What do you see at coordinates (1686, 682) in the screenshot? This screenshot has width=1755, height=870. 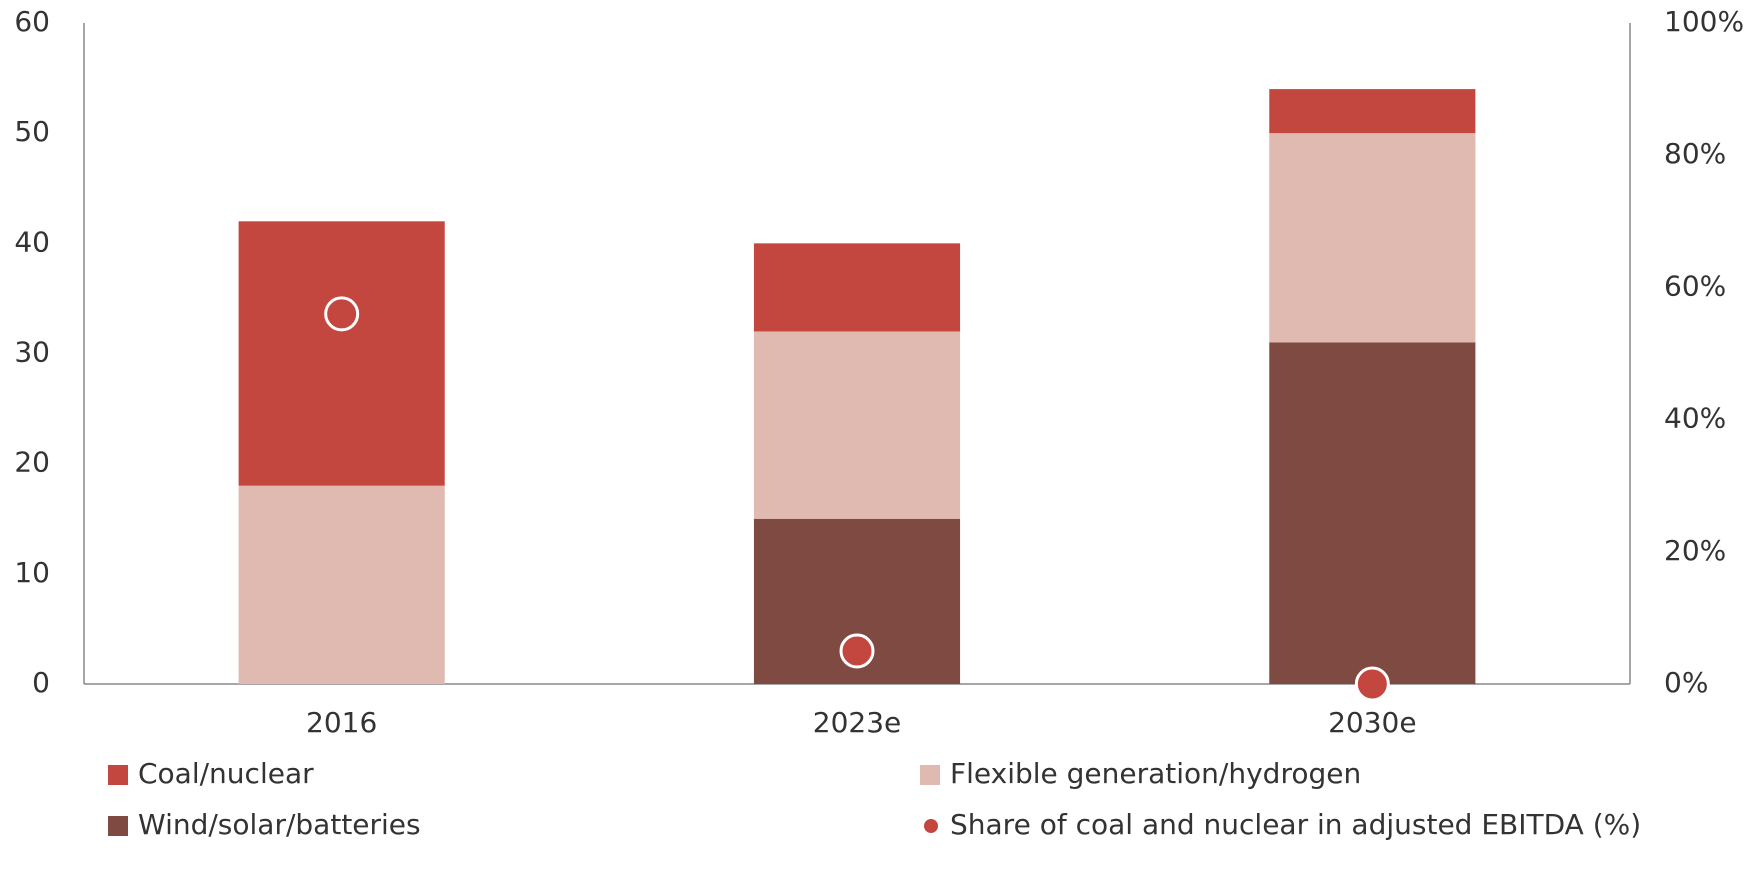 I see `y2-tick-label: 0%` at bounding box center [1686, 682].